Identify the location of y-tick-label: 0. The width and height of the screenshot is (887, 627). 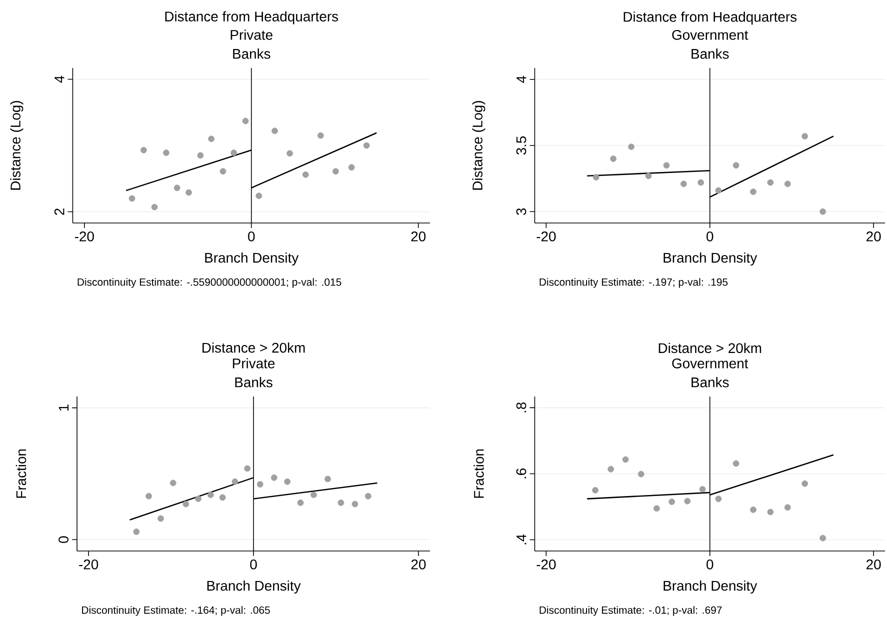
(63, 539).